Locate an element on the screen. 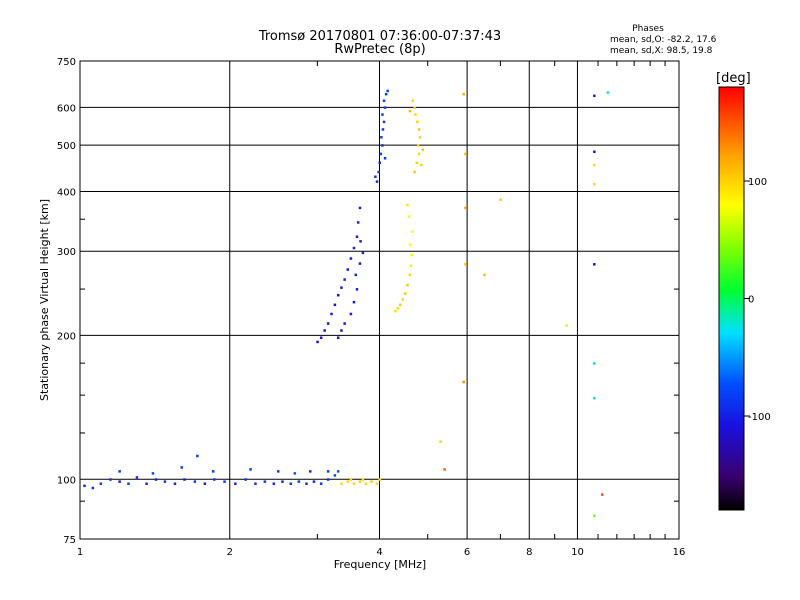 Image resolution: width=800 pixels, height=600 pixels. x-tick-label: 10 is located at coordinates (577, 552).